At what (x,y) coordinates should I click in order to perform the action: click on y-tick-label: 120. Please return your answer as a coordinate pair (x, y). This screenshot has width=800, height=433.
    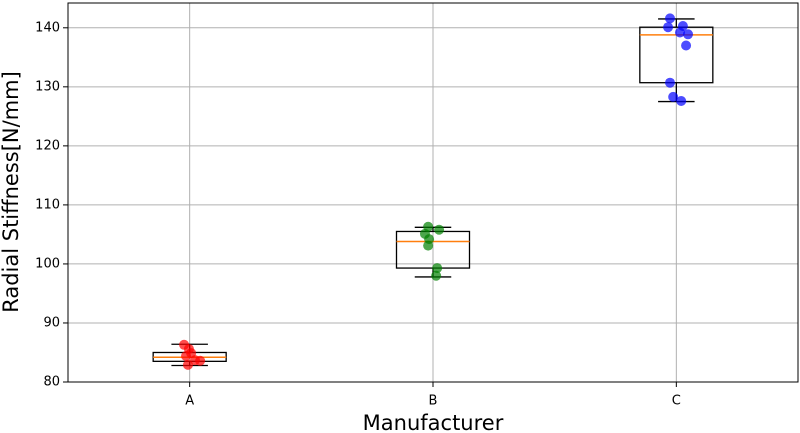
    Looking at the image, I should click on (47, 145).